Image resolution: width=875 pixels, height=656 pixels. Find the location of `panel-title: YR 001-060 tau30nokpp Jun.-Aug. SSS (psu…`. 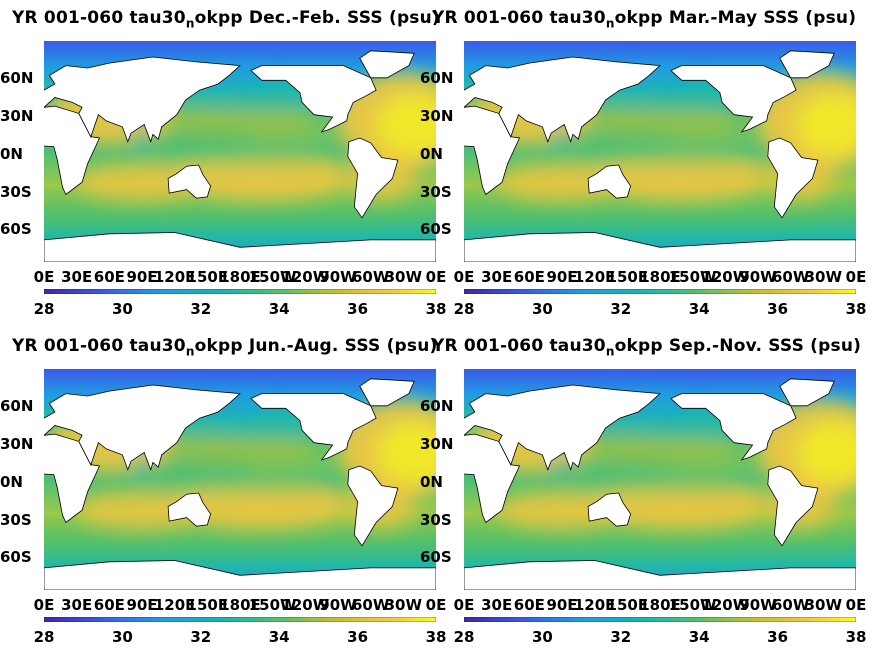

panel-title: YR 001-060 tau30nokpp Jun.-Aug. SSS (psu… is located at coordinates (225, 347).